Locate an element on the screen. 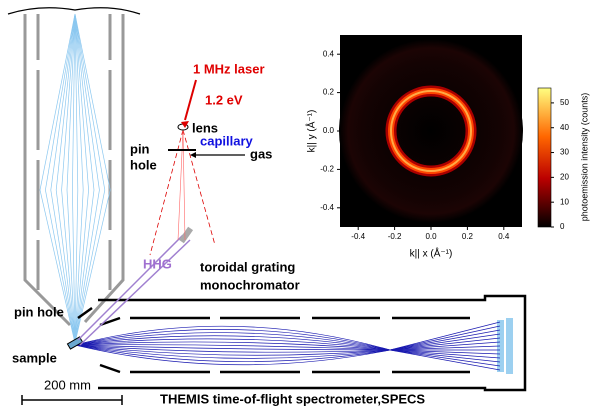 The height and width of the screenshot is (416, 597). energy-label: 1.2 eV is located at coordinates (224, 99).